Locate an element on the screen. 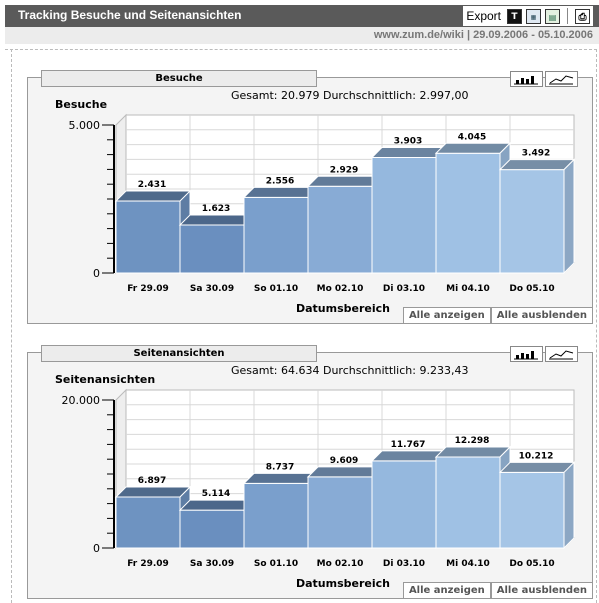 This screenshot has height=603, width=599. data-label: 9.609 is located at coordinates (344, 461).